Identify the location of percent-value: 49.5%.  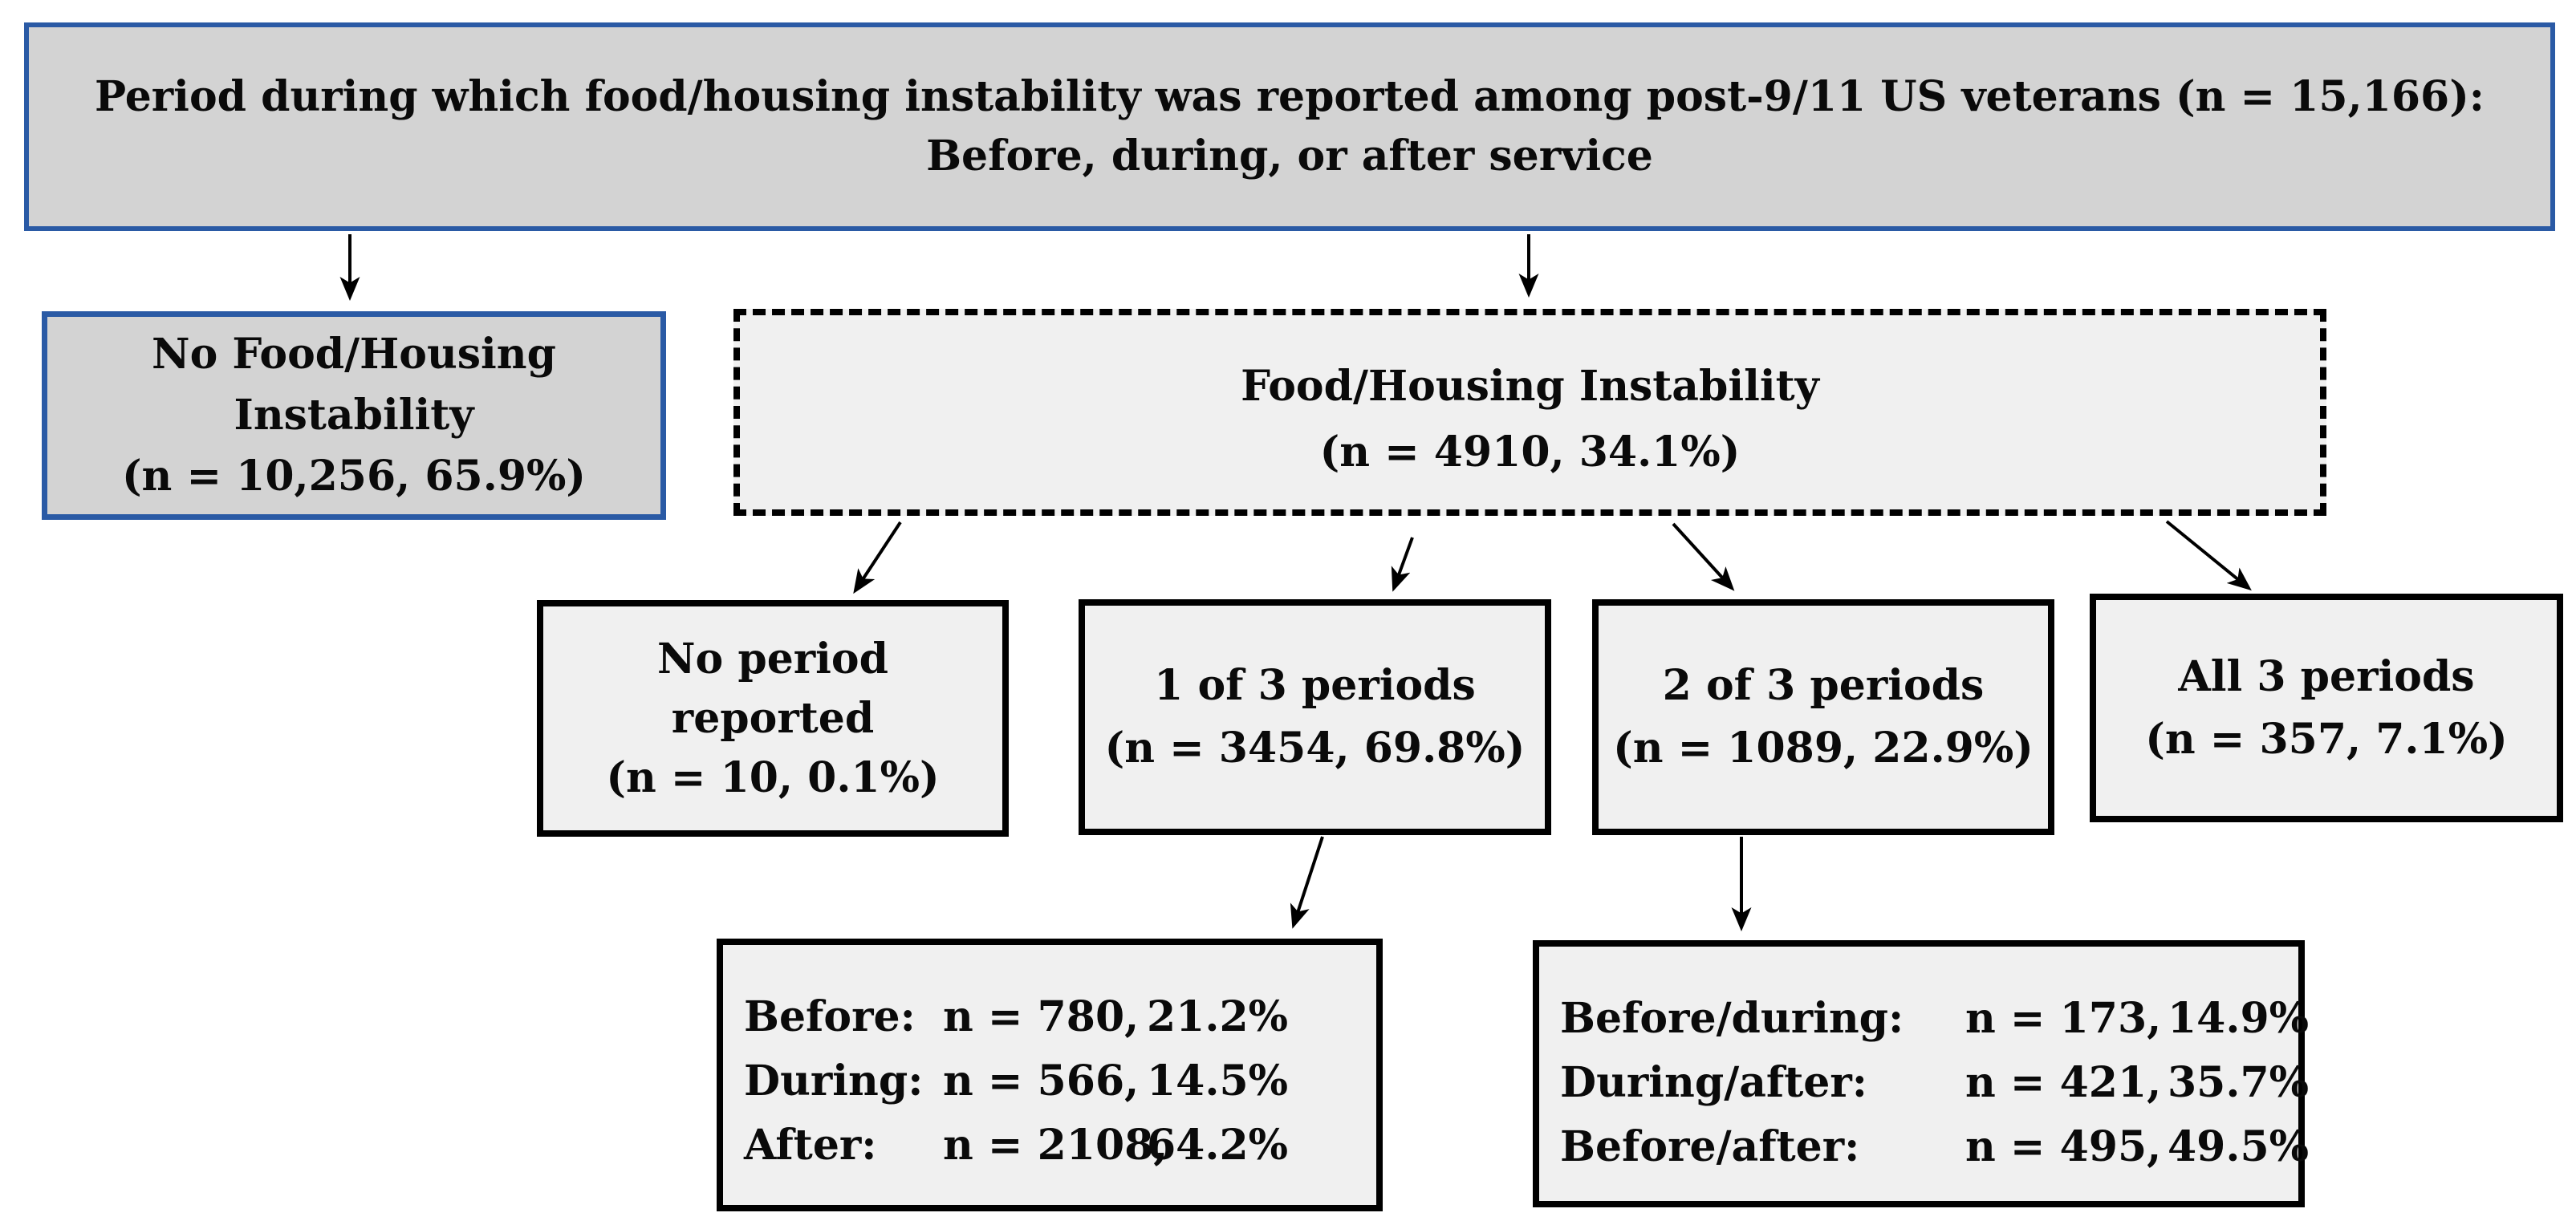
(2239, 1147).